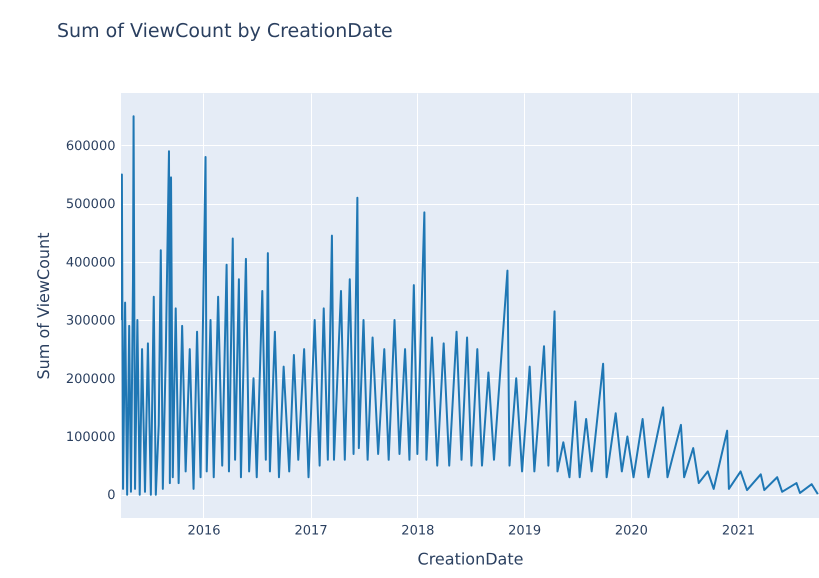 This screenshot has height=578, width=819. I want to click on chart-title: Sum of ViewCount by CreationDate, so click(225, 31).